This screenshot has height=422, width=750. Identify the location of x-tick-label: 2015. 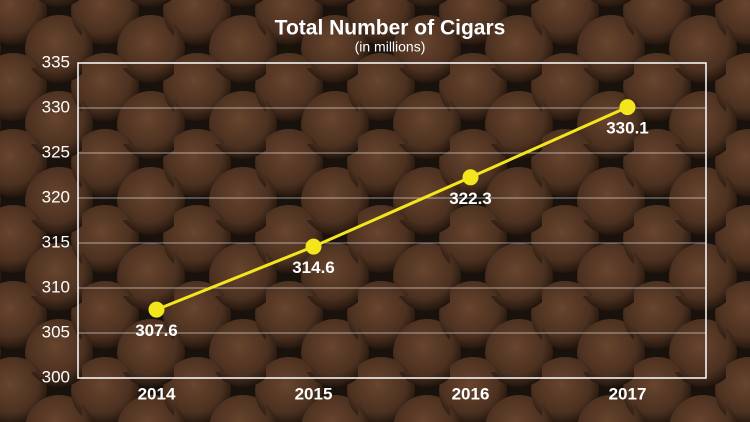
(314, 393).